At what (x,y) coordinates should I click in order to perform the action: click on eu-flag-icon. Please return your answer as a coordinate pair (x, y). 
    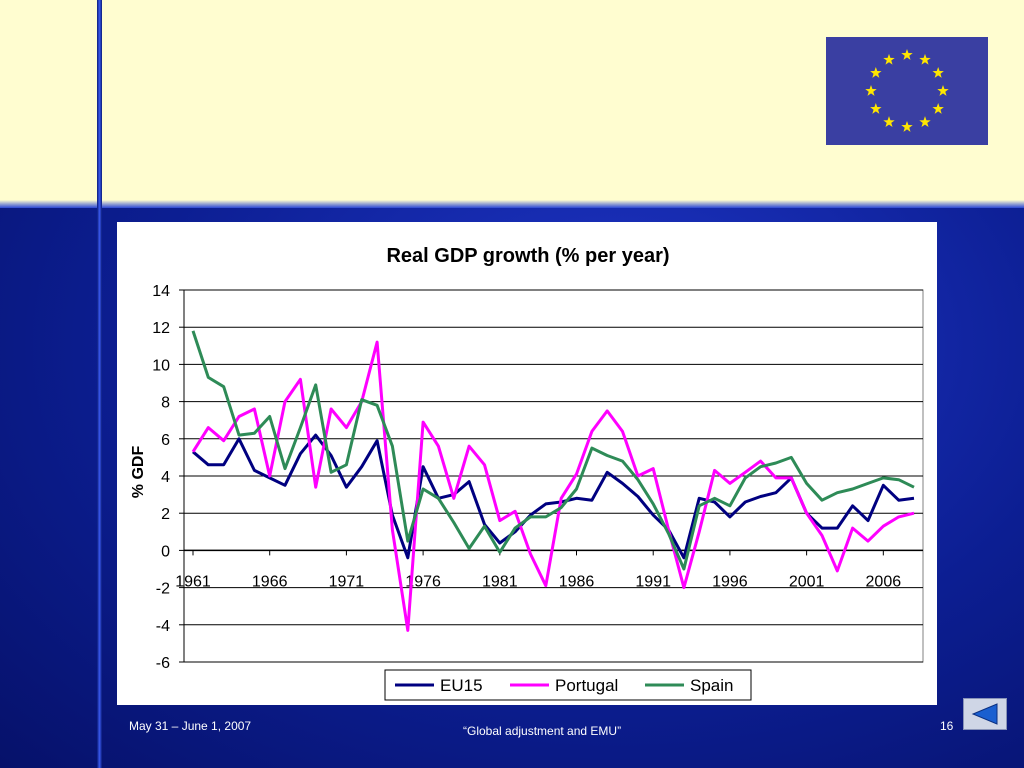
    Looking at the image, I should click on (907, 91).